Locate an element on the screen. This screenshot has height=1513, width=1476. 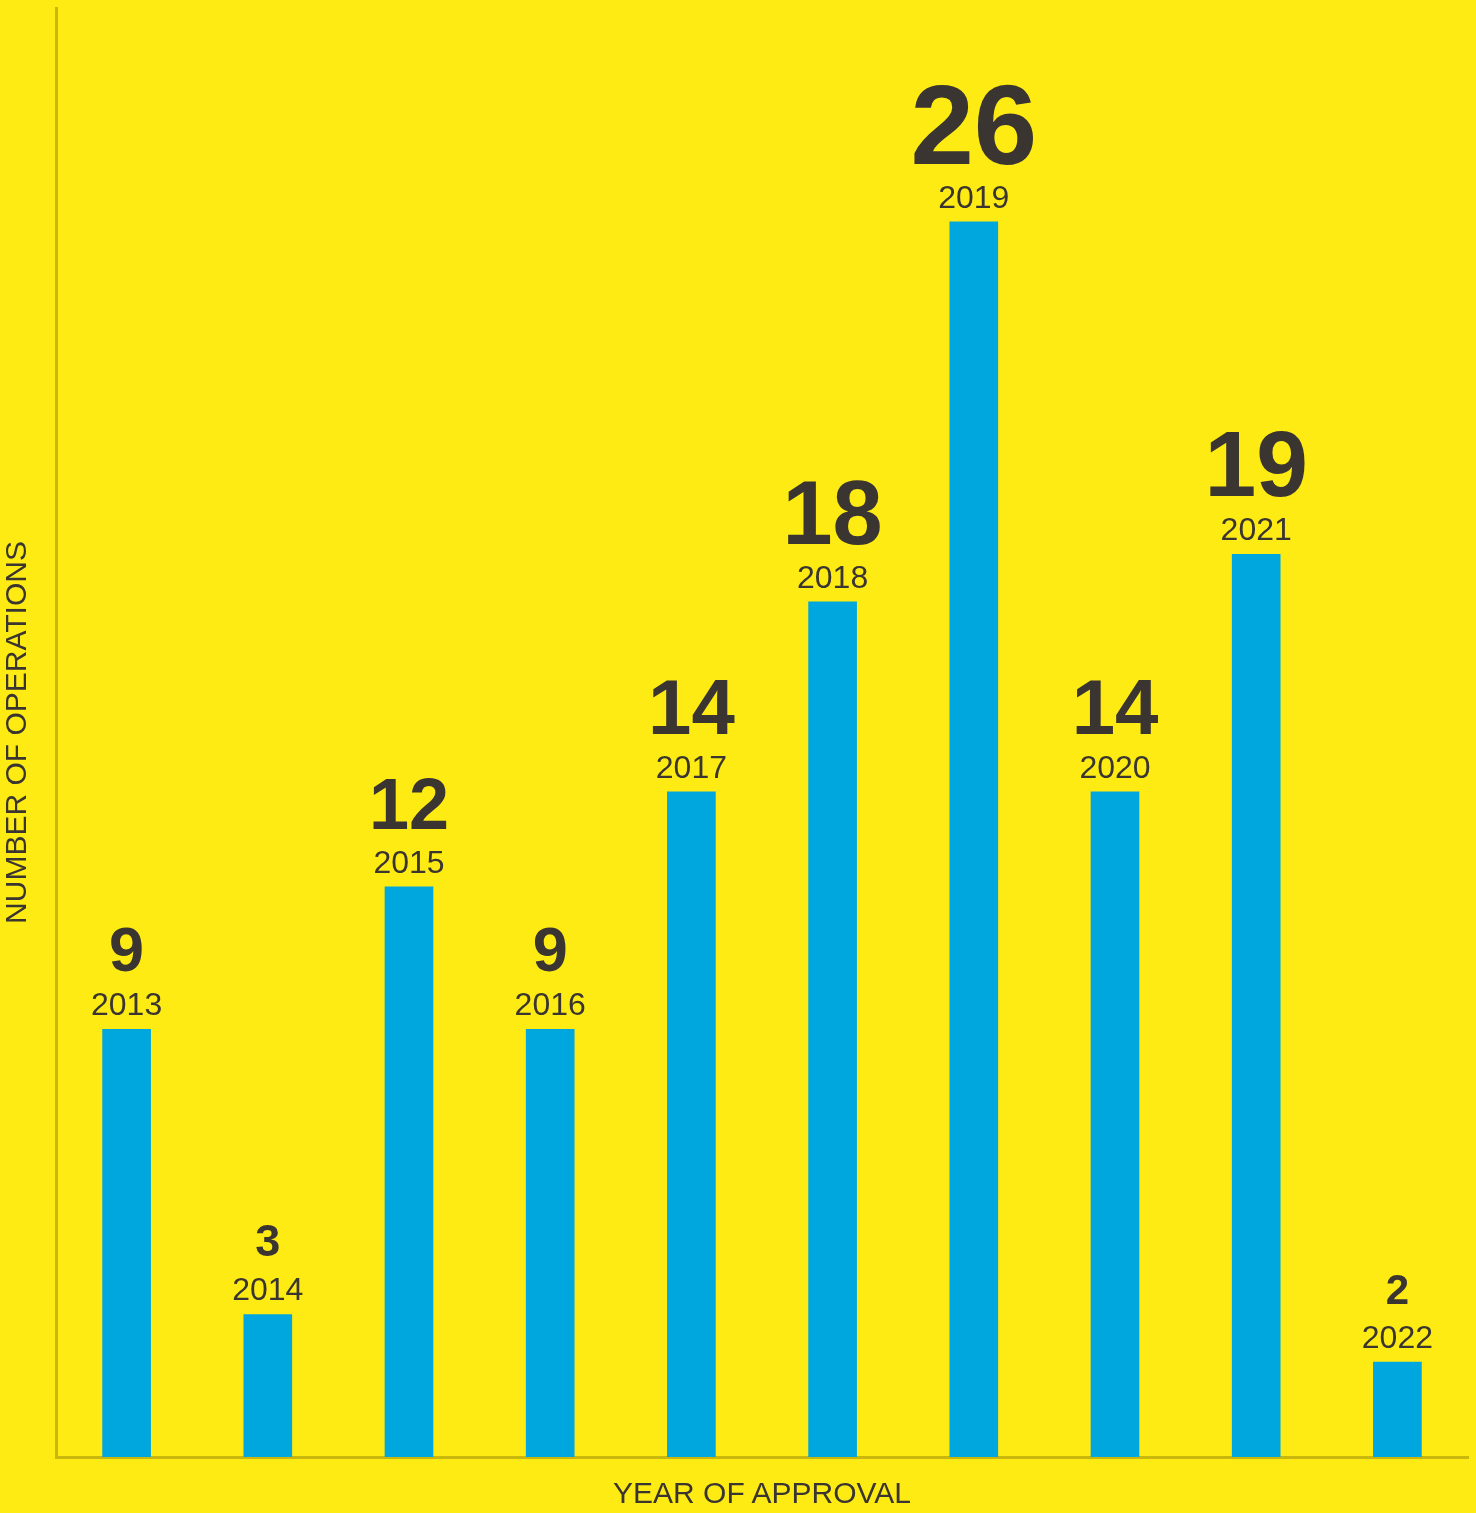
x-tick-label: 2020 is located at coordinates (1115, 766).